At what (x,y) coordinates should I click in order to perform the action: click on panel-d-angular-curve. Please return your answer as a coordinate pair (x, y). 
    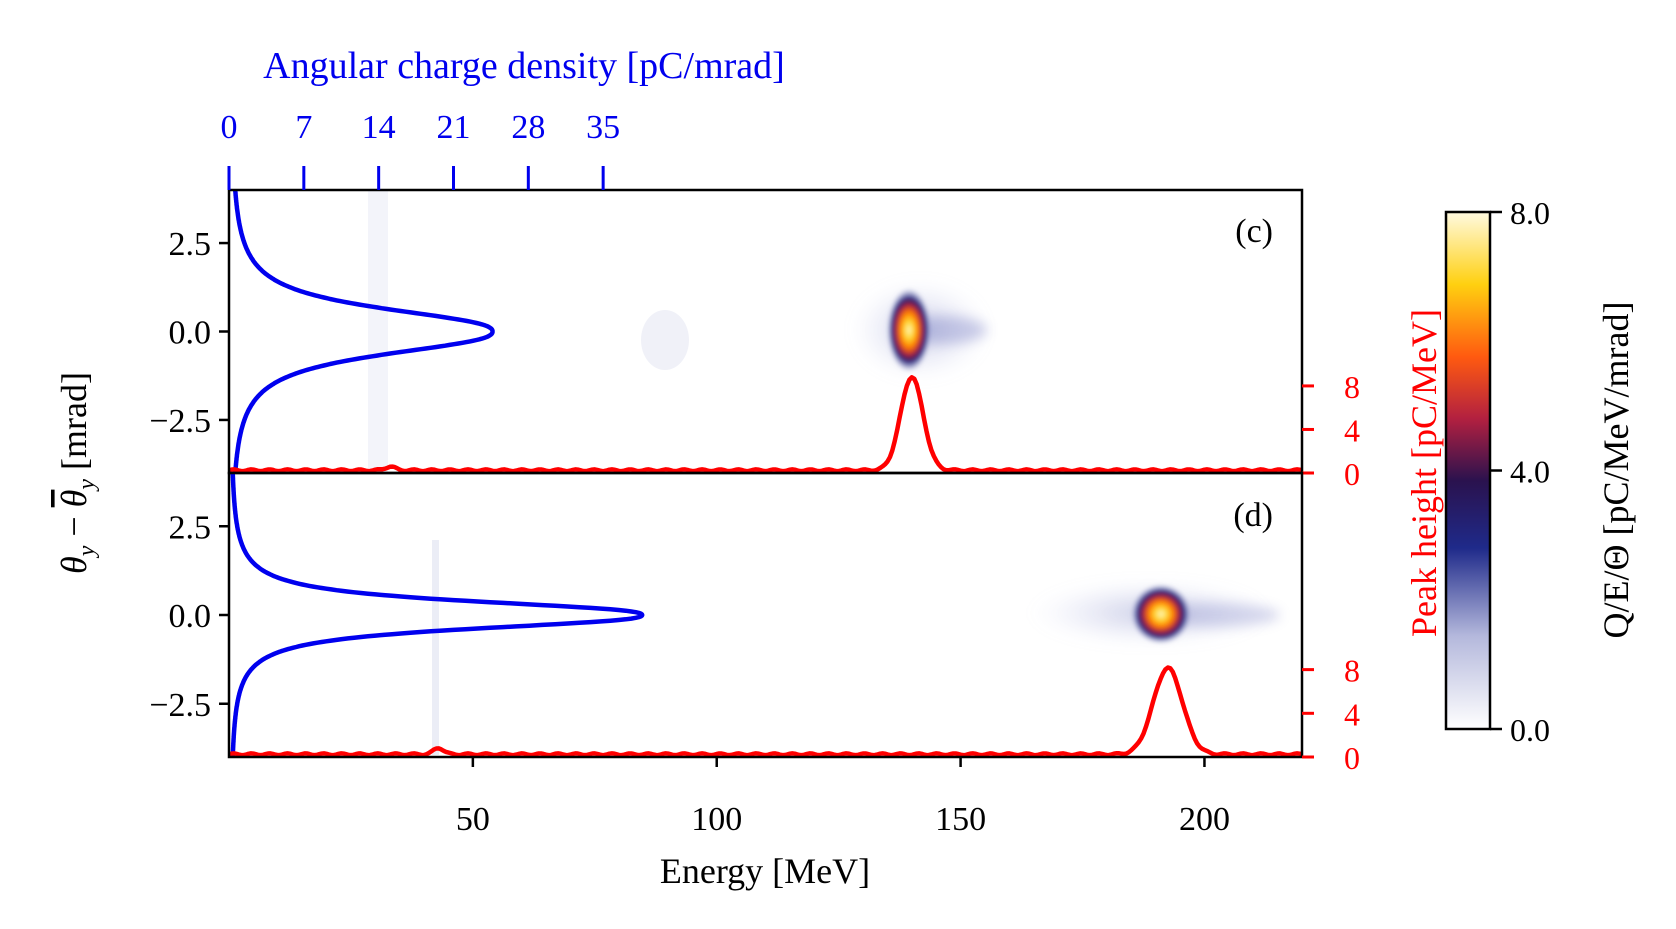
    Looking at the image, I should click on (437, 615).